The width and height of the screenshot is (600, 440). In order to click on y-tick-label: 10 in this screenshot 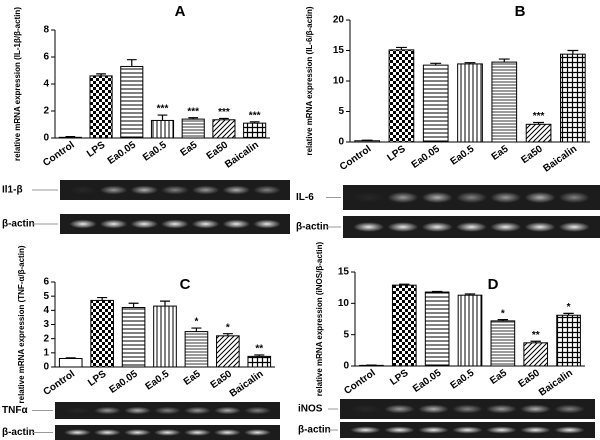, I will do `click(344, 303)`.